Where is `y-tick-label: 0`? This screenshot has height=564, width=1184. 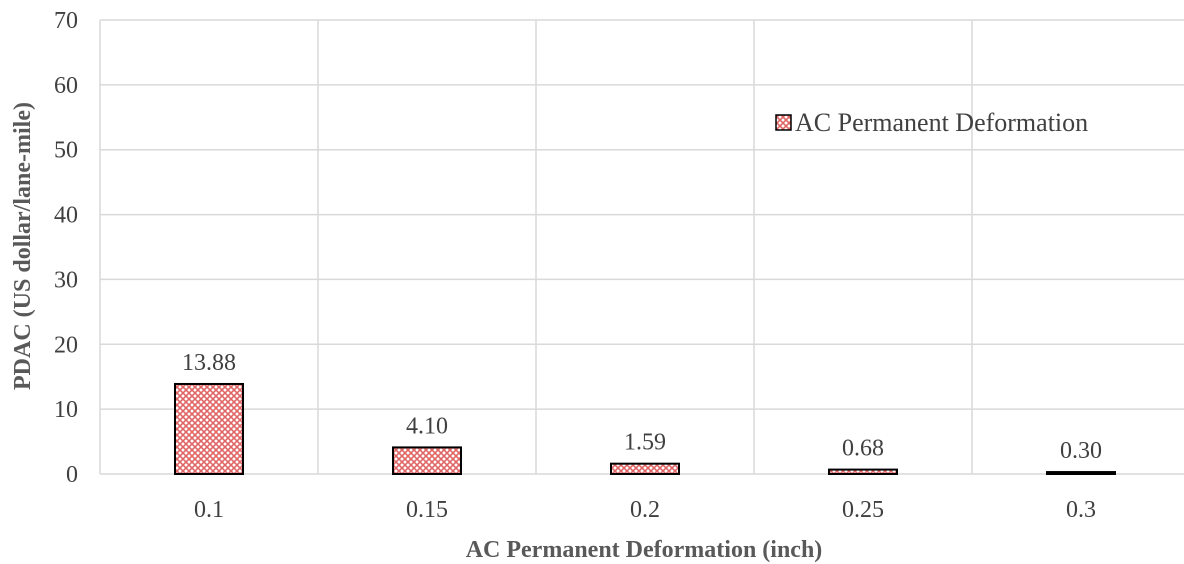
y-tick-label: 0 is located at coordinates (72, 475).